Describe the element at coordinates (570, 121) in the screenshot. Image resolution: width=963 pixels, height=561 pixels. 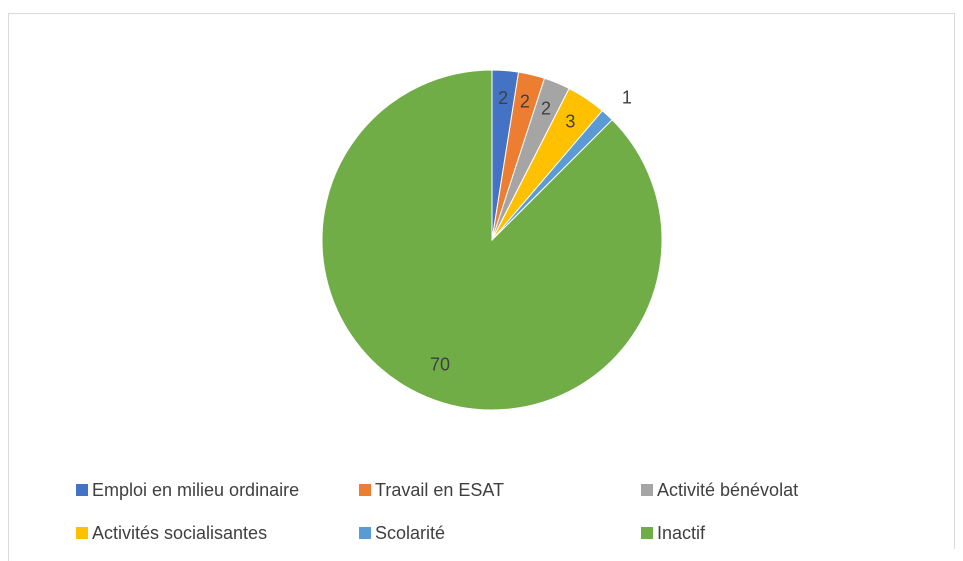
I see `pie-data-label-3: 3` at that location.